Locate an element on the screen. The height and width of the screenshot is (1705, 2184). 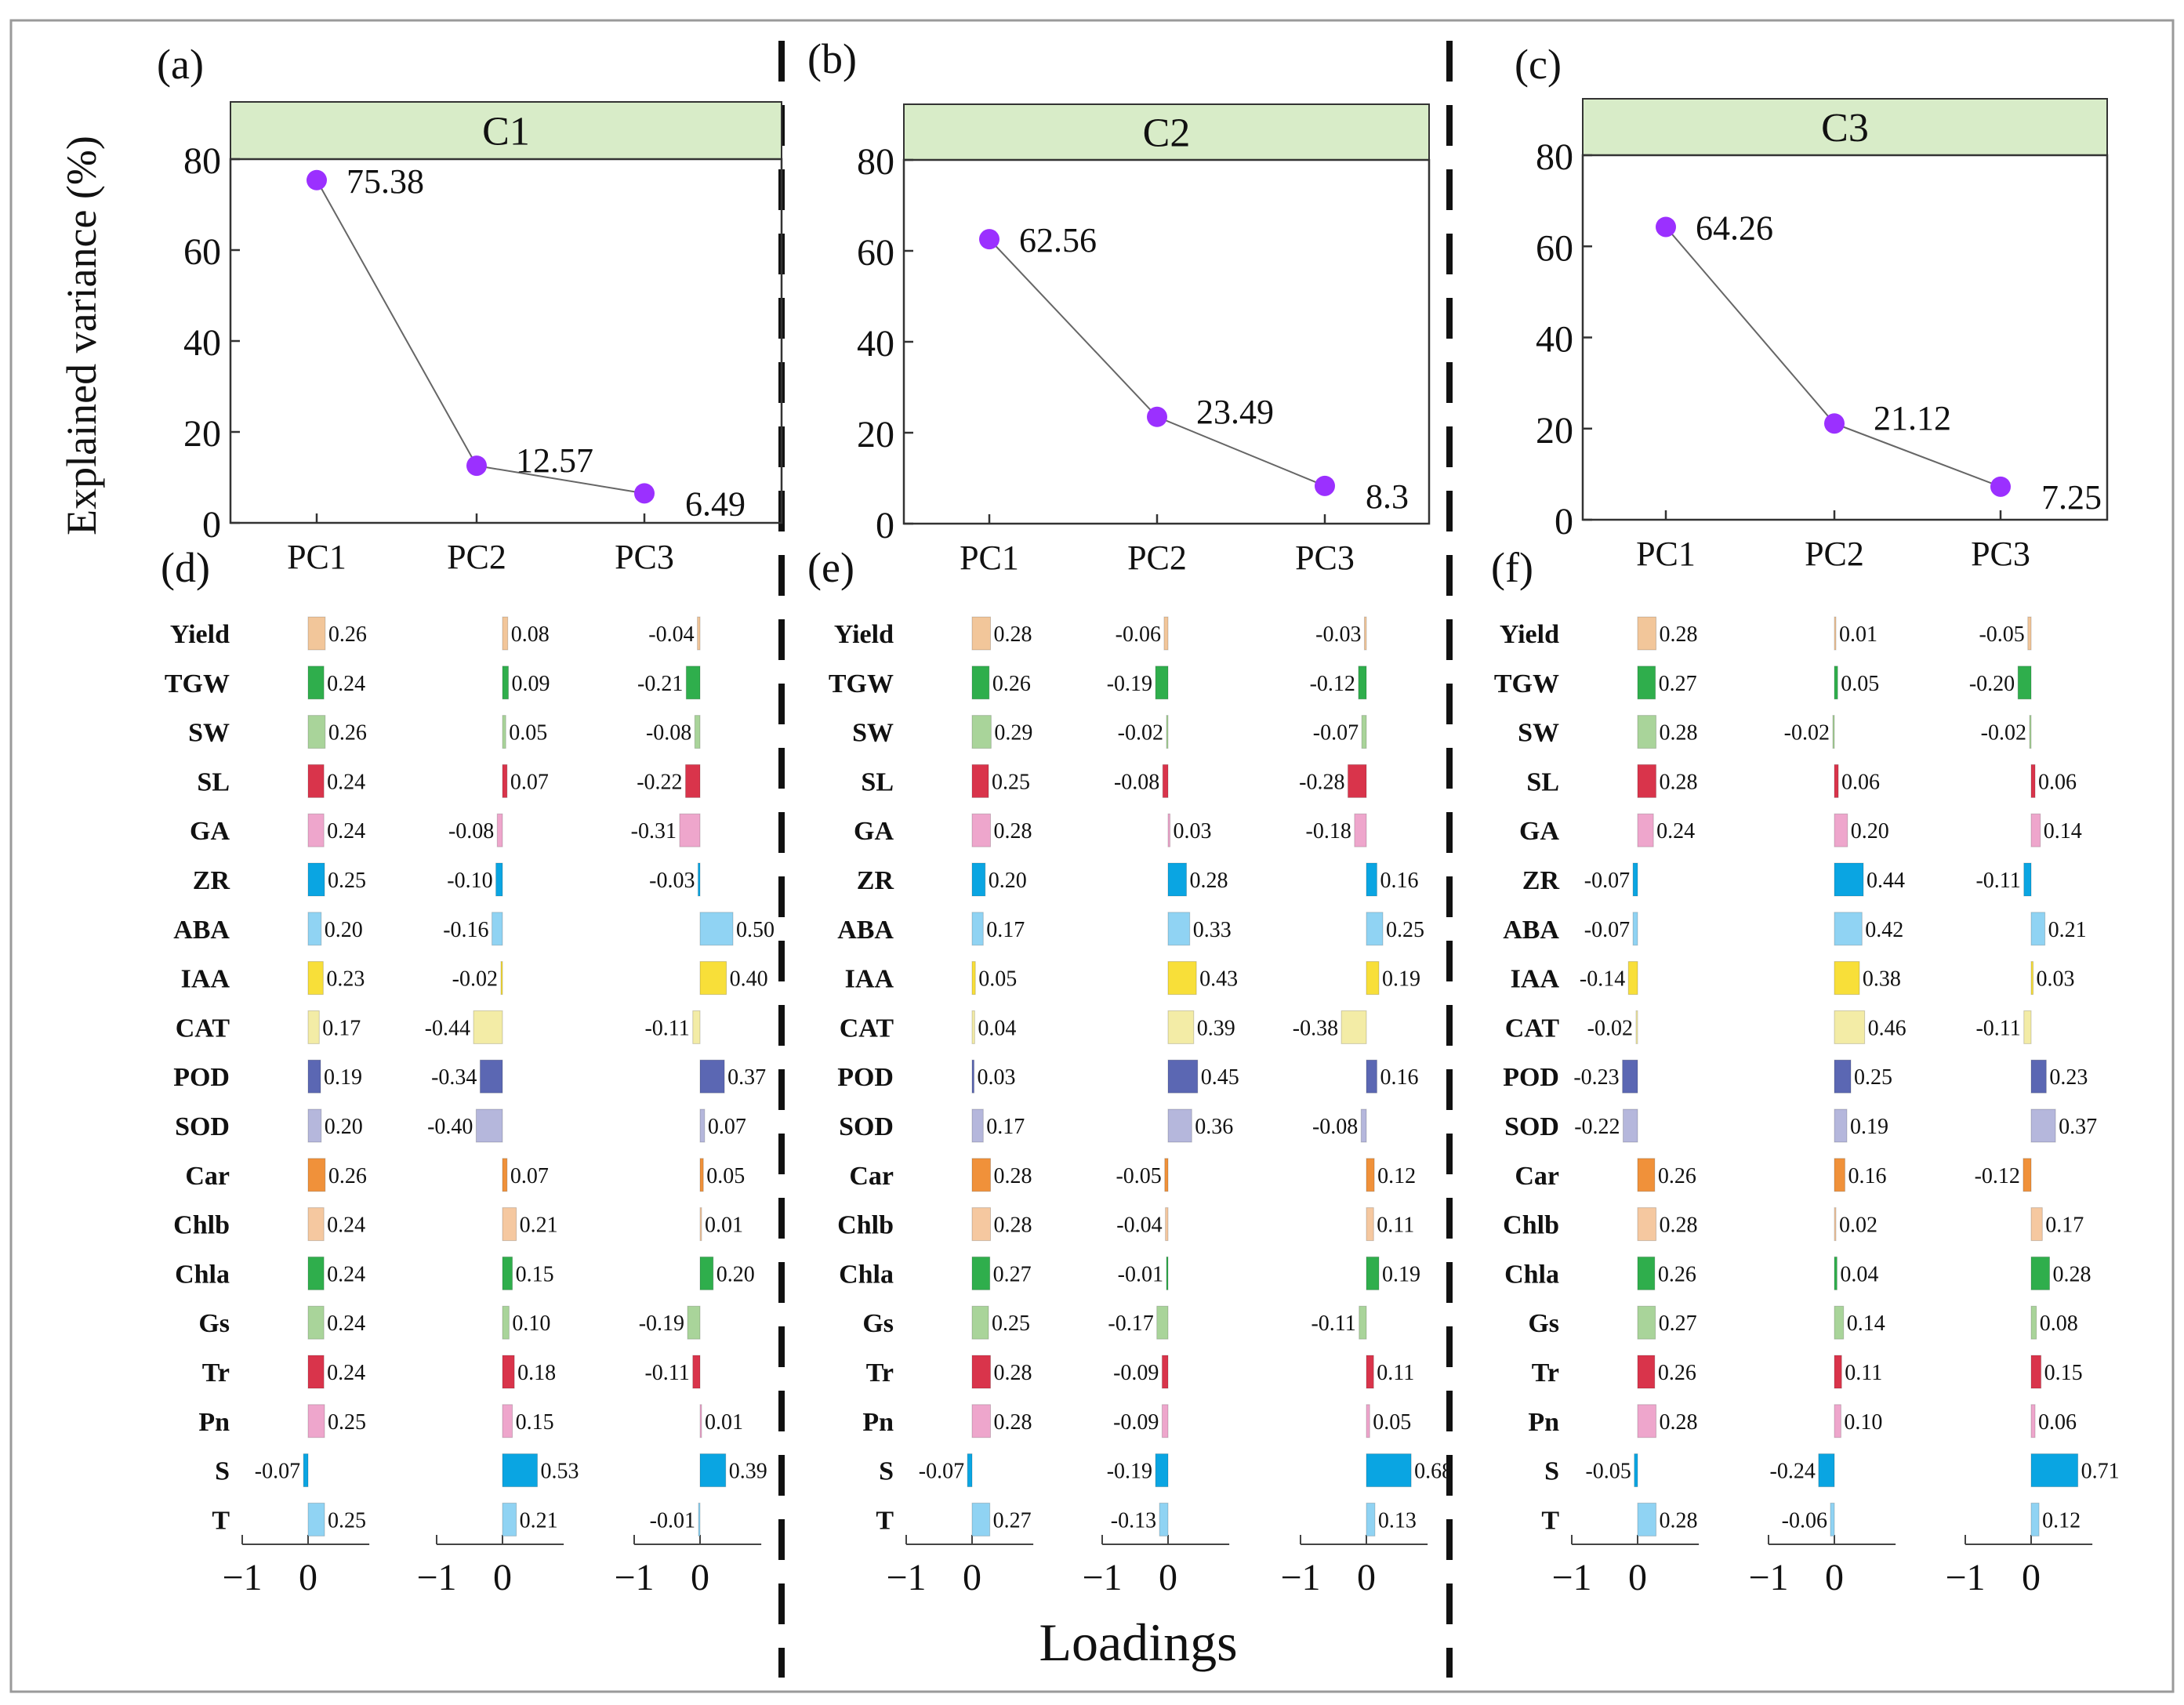
x-tick-label: −1 is located at coordinates (1300, 1577).